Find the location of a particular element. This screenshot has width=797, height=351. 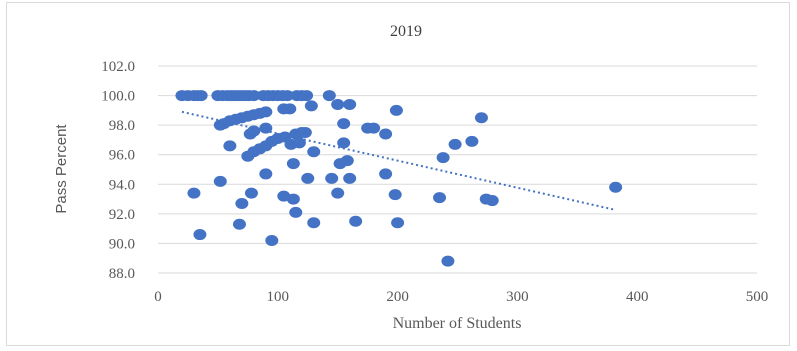

x-tick-label: 0 is located at coordinates (158, 297).